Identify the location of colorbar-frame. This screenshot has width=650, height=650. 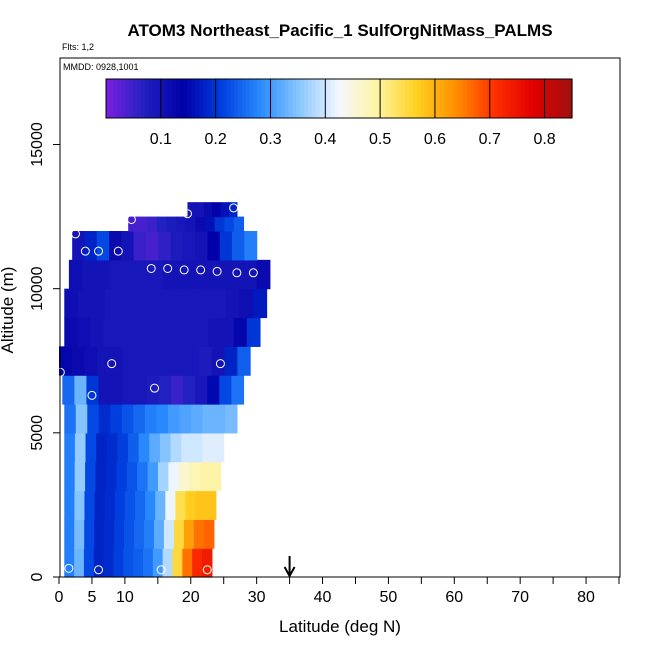
(339, 98).